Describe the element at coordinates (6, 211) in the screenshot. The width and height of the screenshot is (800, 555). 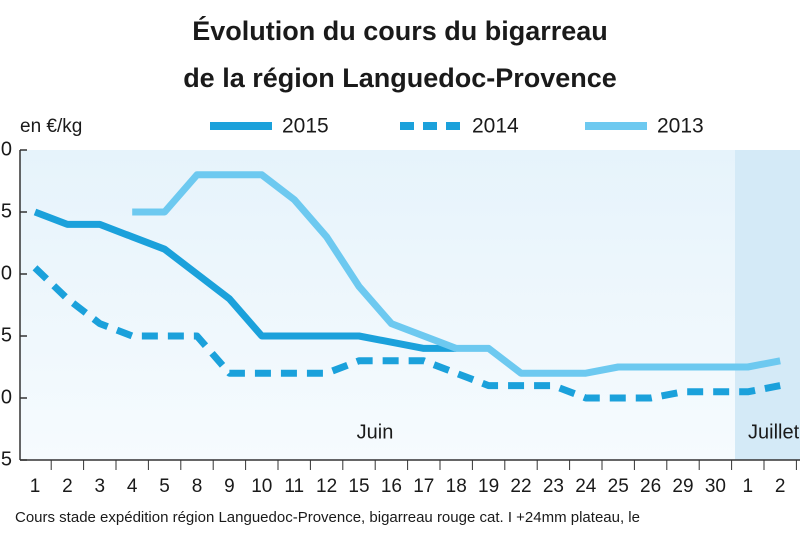
I see `y-tick-label: 4,5` at that location.